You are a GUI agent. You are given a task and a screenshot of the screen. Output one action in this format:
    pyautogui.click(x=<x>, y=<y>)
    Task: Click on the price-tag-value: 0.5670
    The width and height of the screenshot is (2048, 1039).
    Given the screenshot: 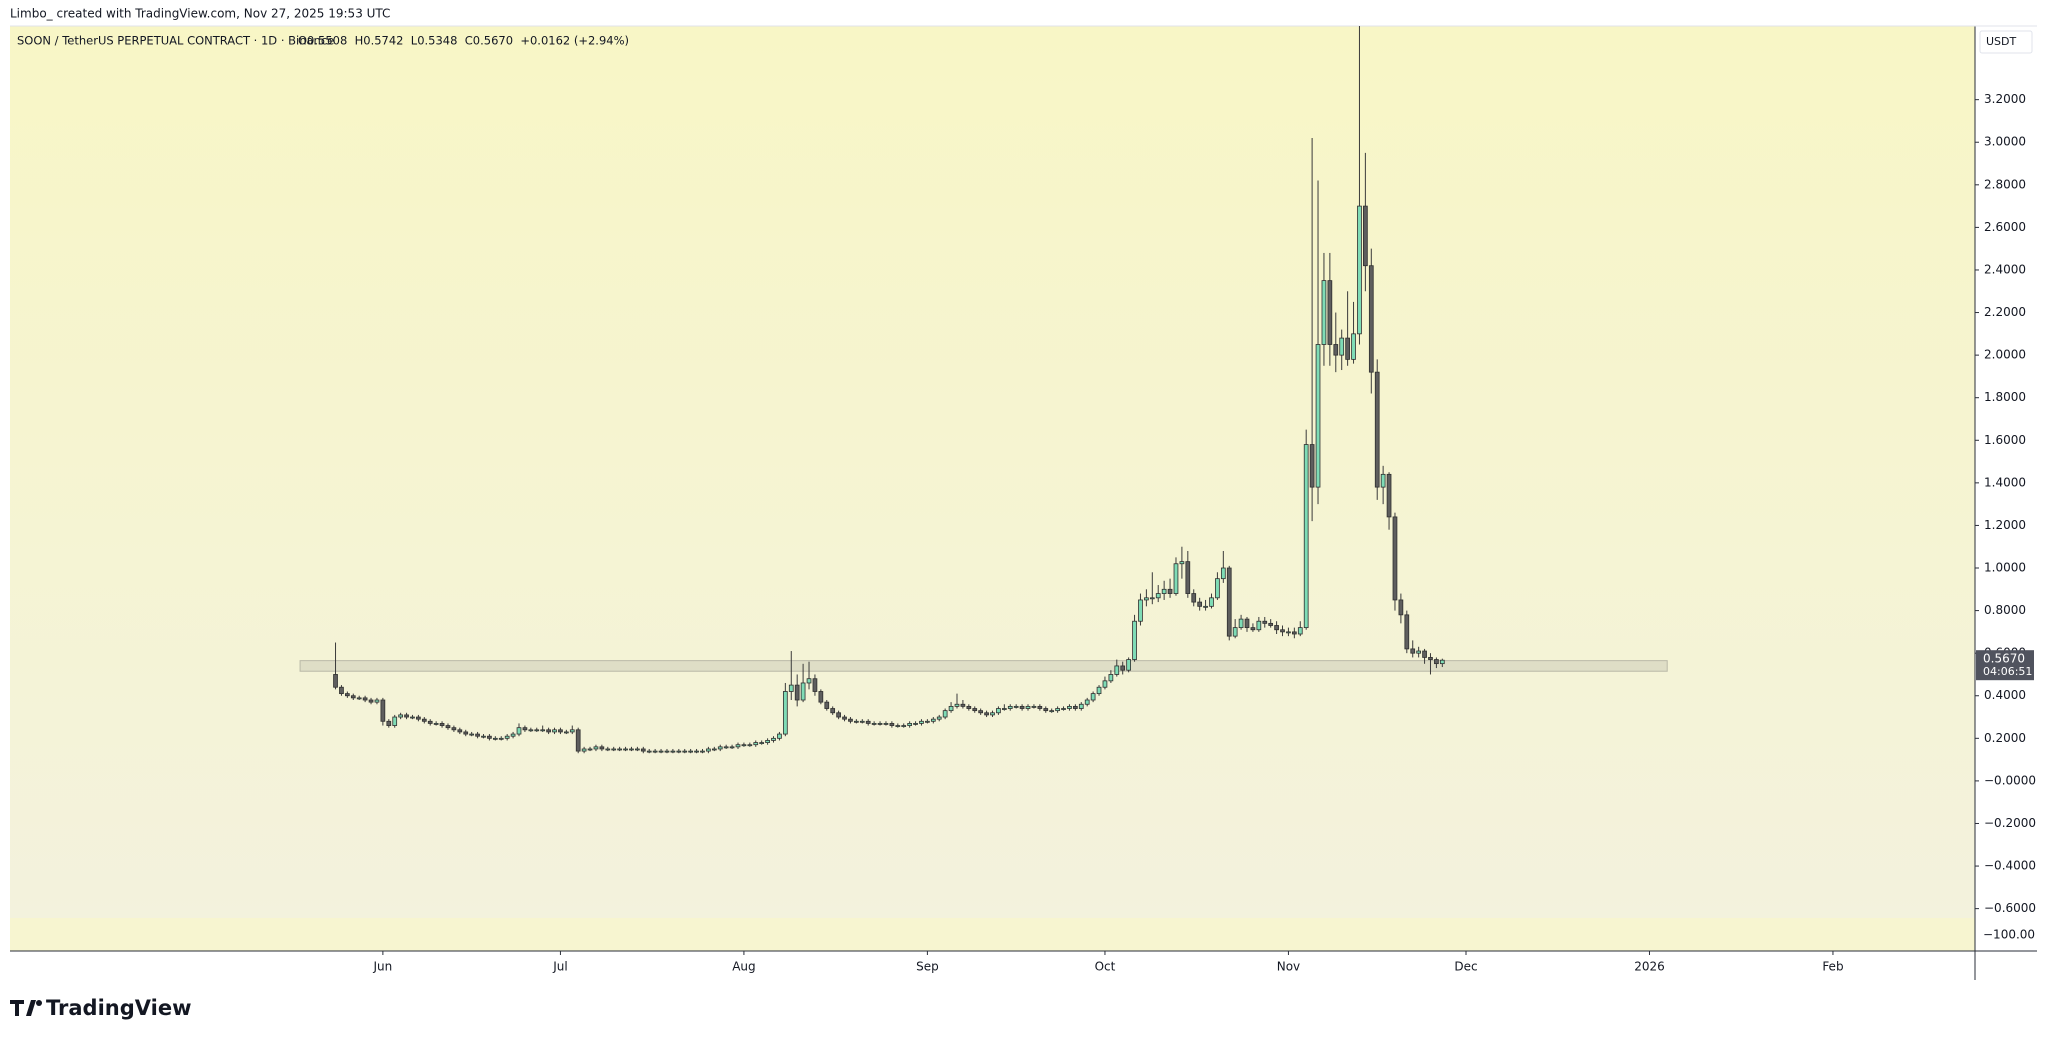 What is the action you would take?
    pyautogui.click(x=2004, y=659)
    